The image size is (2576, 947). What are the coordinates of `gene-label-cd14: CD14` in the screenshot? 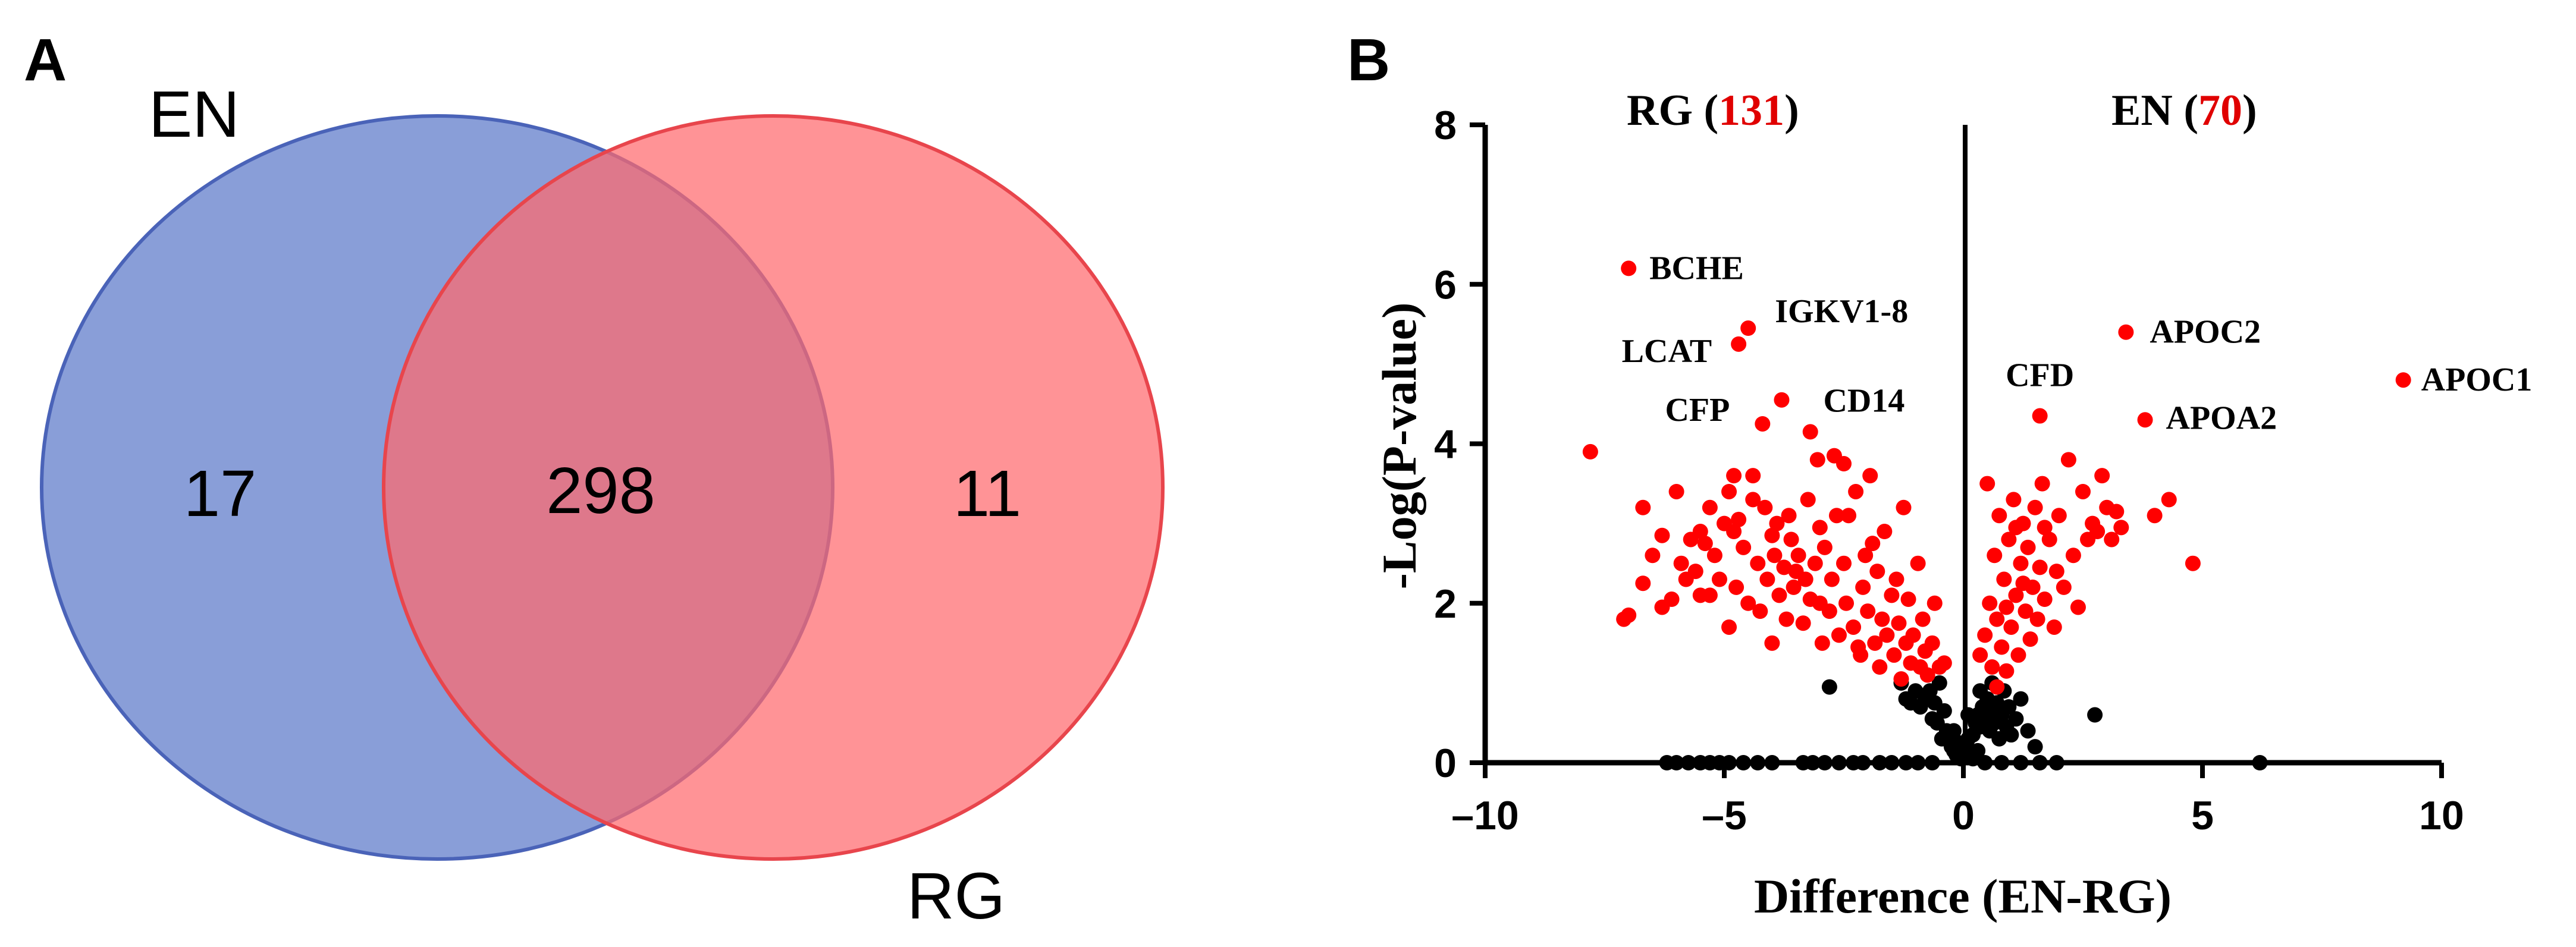 It's located at (1863, 401).